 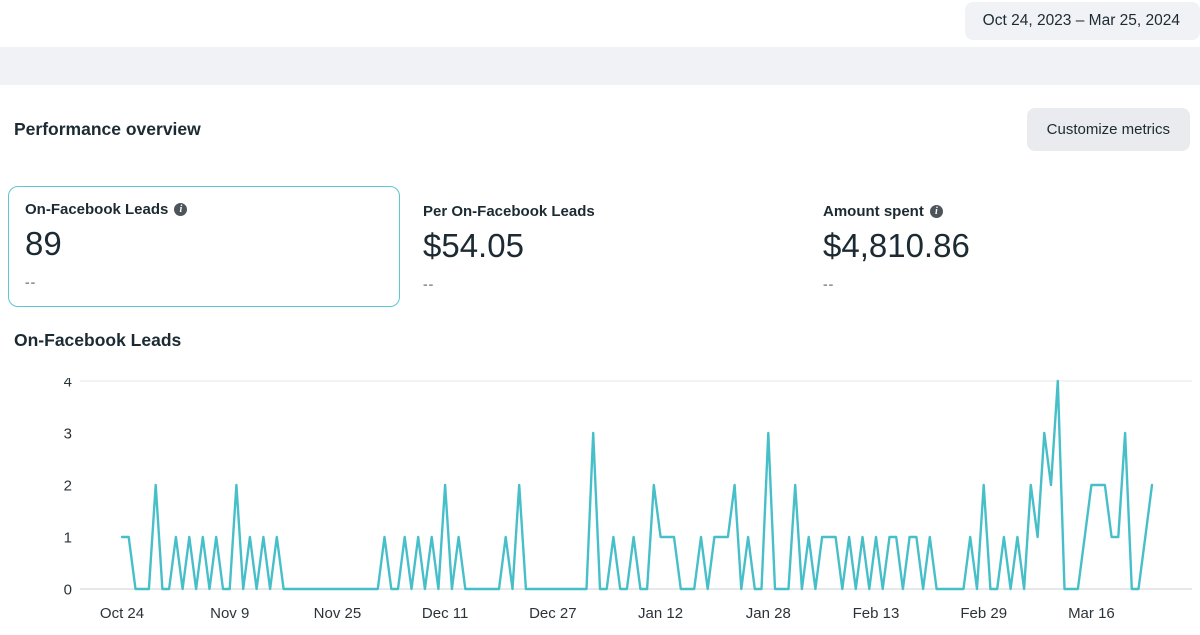 I want to click on customize-metrics-button: Customize metrics, so click(x=1108, y=129).